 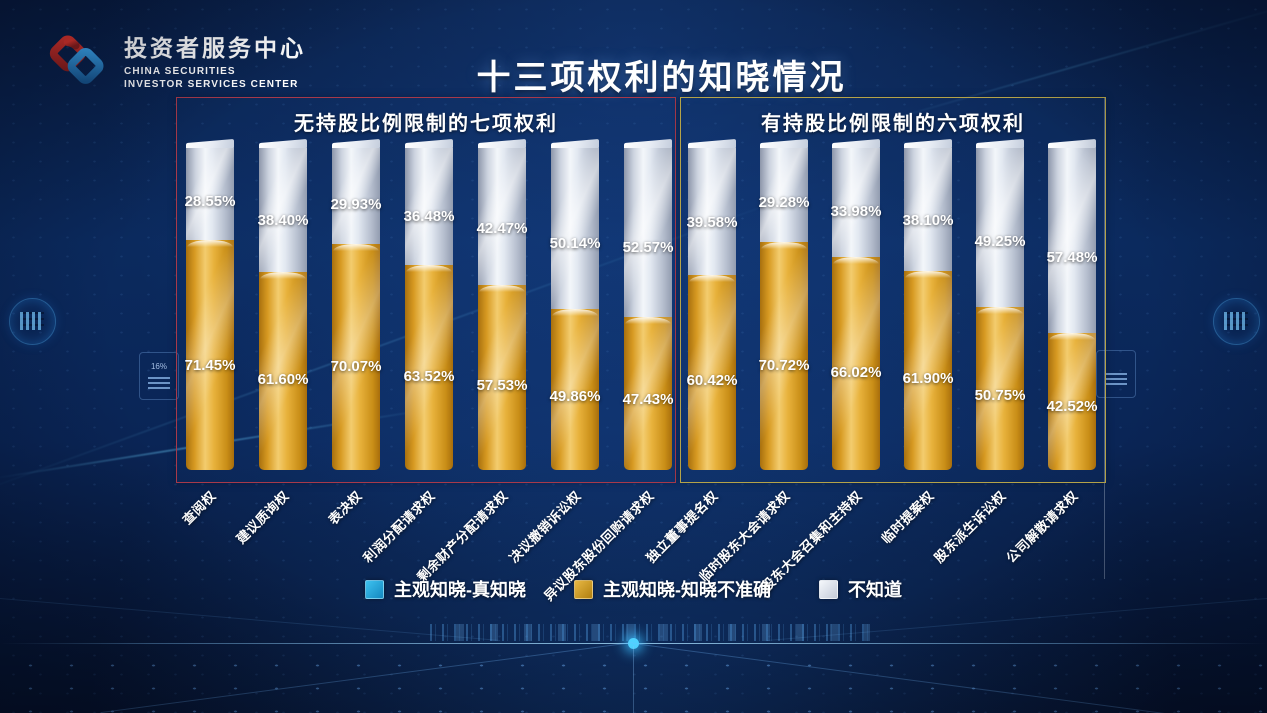 I want to click on bar-value-label-unknown: 49.25%, so click(x=1000, y=241).